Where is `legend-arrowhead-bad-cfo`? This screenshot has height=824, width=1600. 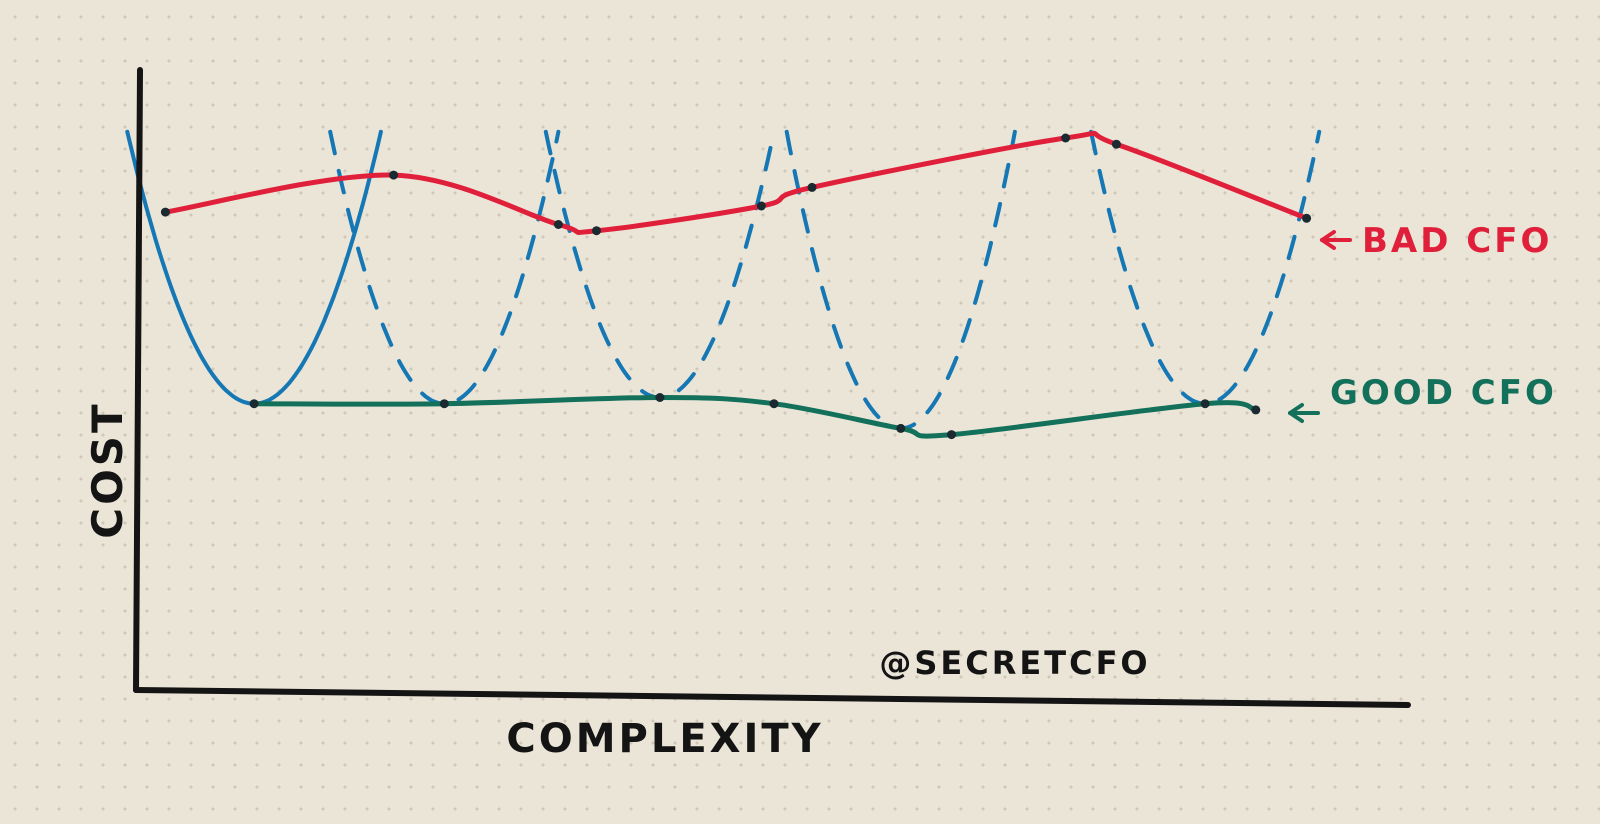
legend-arrowhead-bad-cfo is located at coordinates (1328, 240).